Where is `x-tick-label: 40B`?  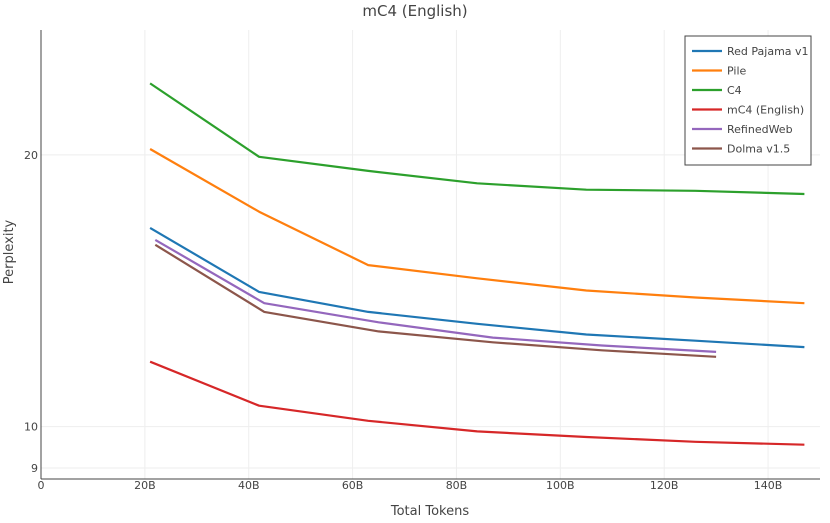 x-tick-label: 40B is located at coordinates (249, 485).